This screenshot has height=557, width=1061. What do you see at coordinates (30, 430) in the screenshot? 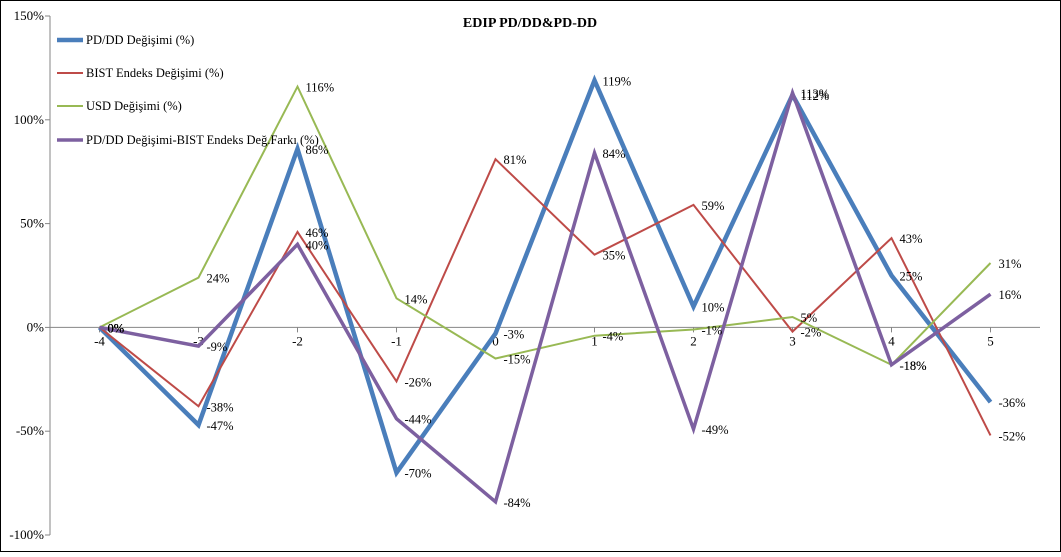
I see `y-tick-label: -50%` at bounding box center [30, 430].